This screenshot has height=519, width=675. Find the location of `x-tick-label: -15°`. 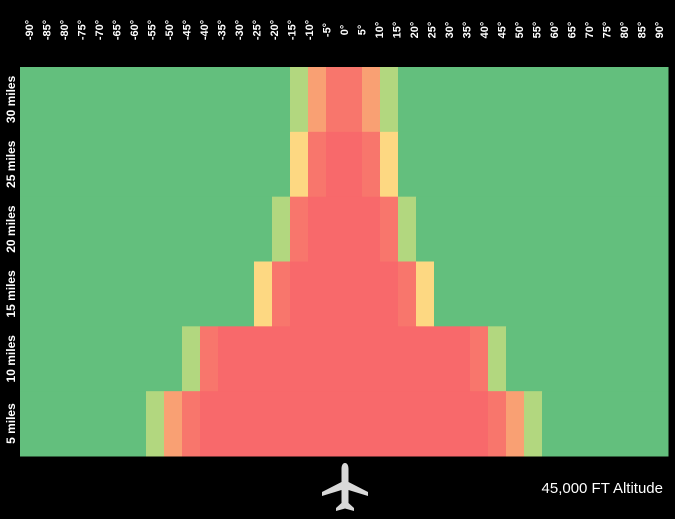

x-tick-label: -15° is located at coordinates (292, 30).